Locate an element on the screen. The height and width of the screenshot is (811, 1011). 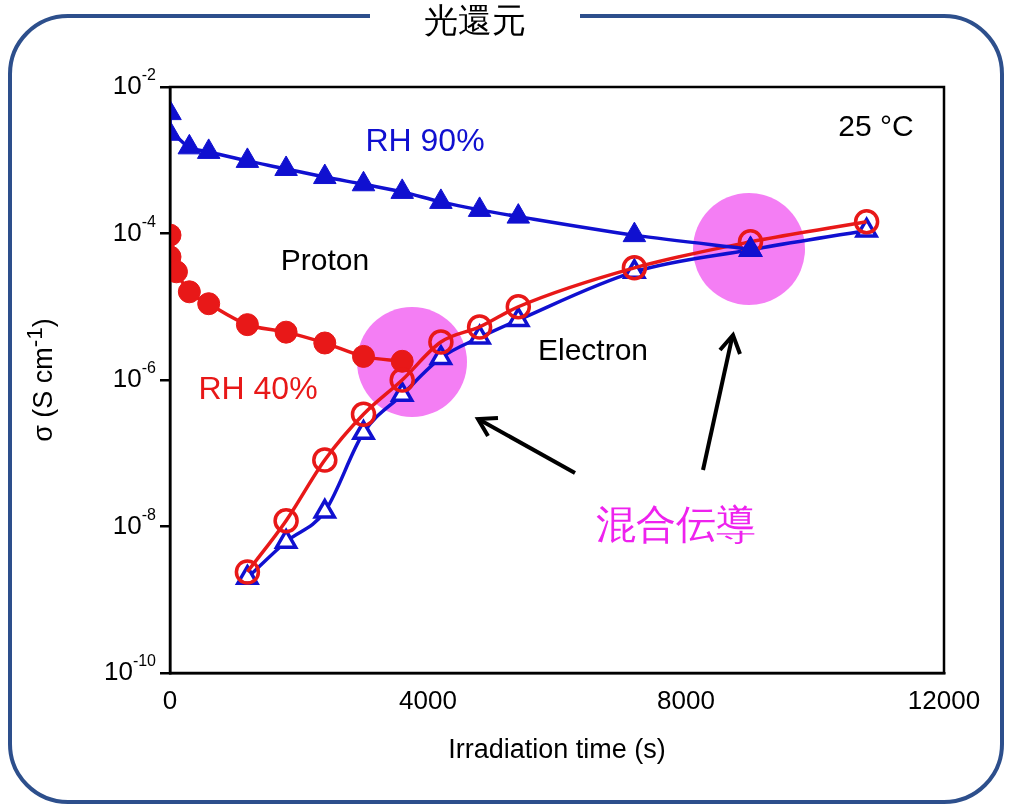
x-tick-label: 0 is located at coordinates (170, 699).